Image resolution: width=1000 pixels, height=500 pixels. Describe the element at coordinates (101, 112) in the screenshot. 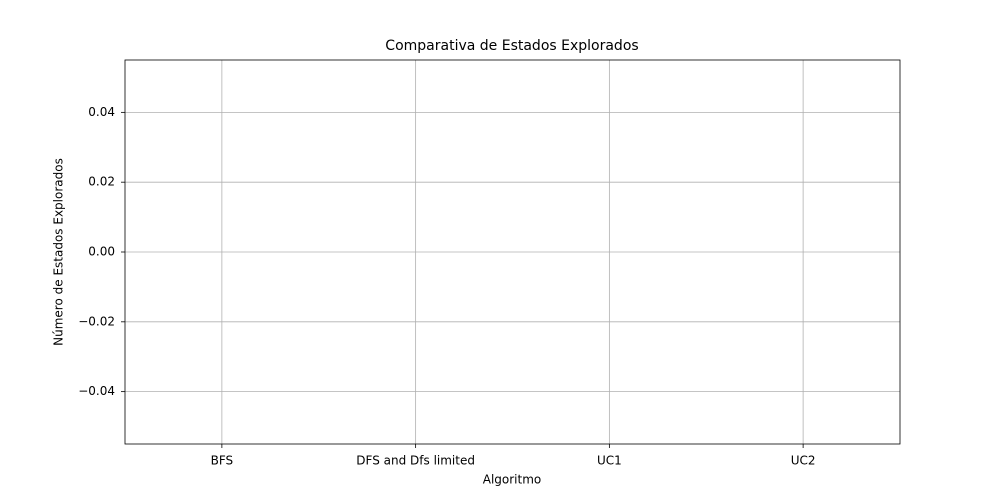

I see `y-tick-label: 0.04` at that location.